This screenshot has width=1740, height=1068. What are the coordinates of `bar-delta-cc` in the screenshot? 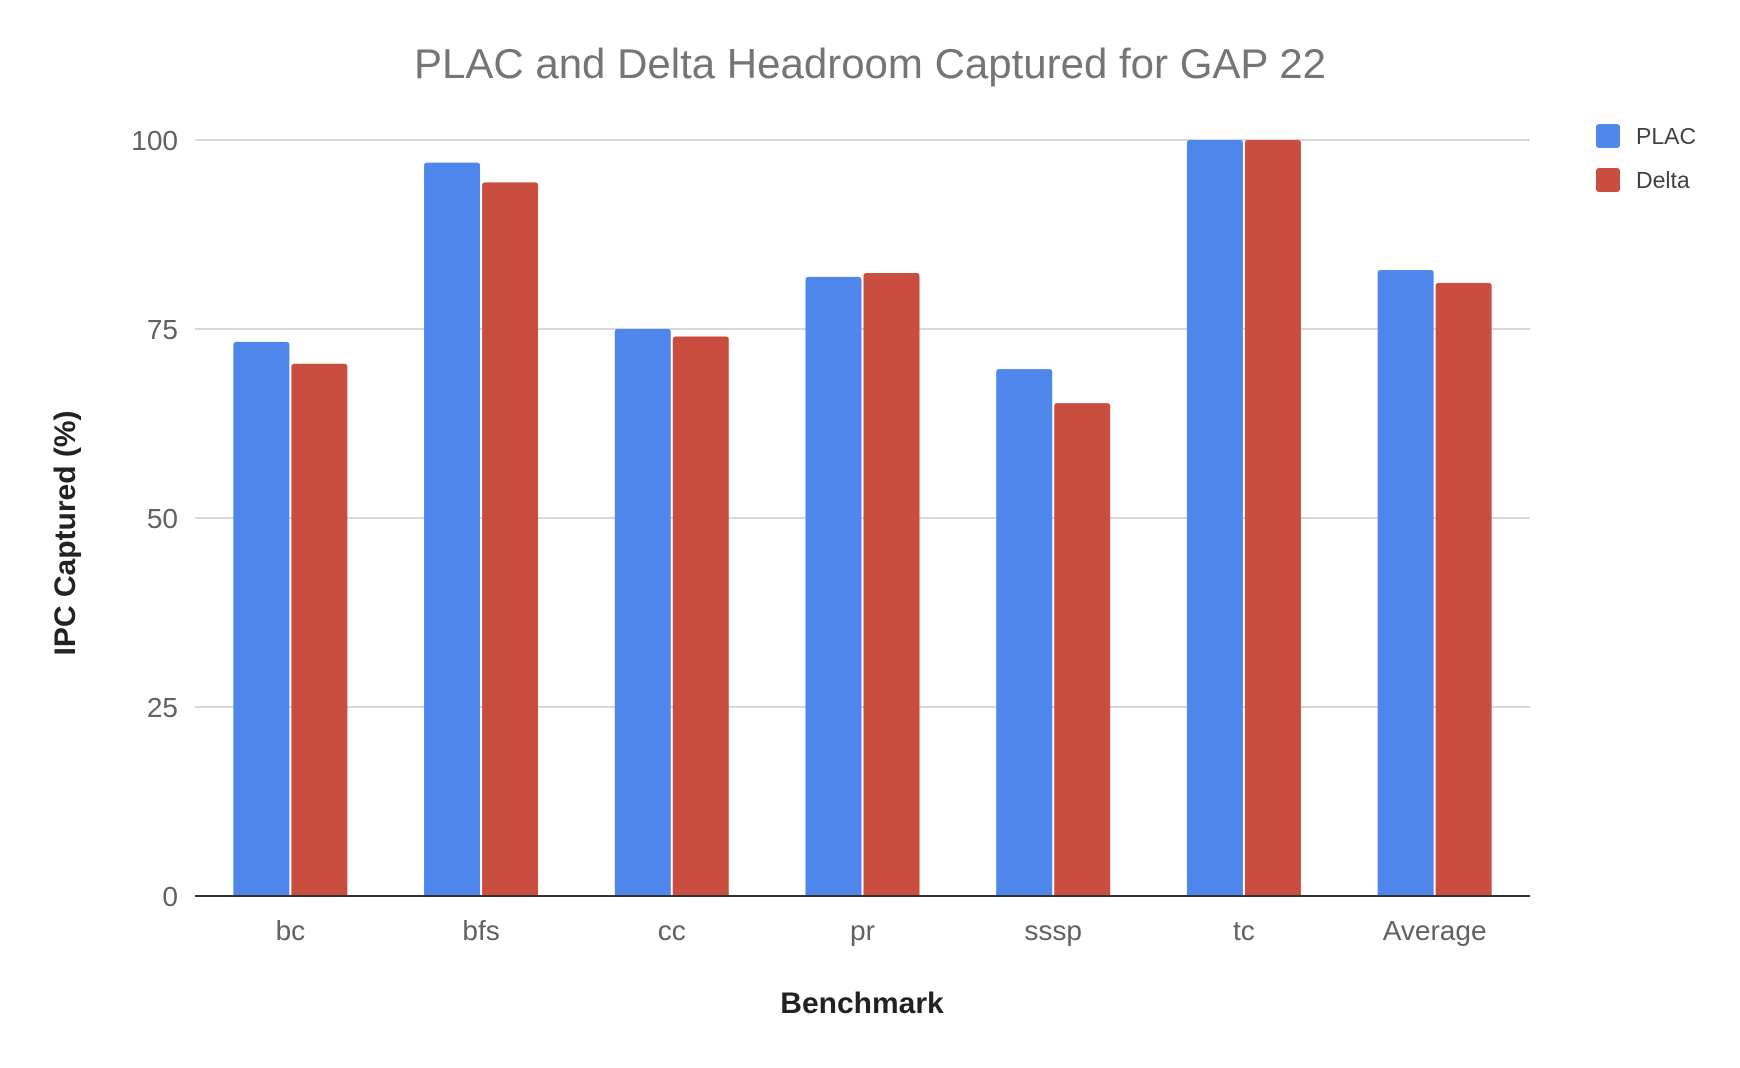 It's located at (700, 616).